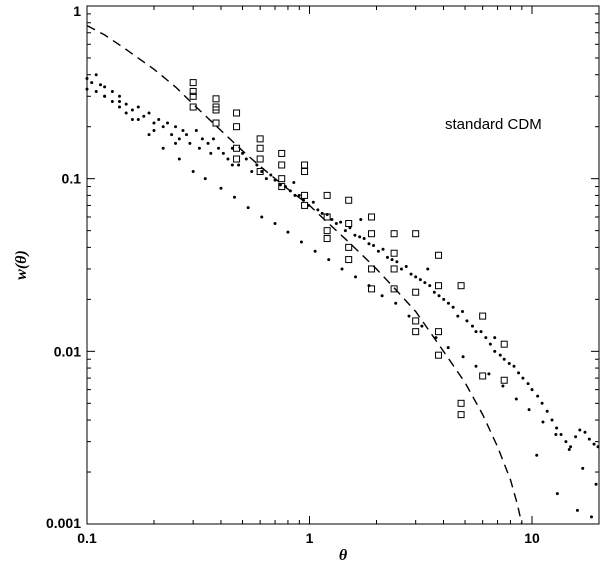  I want to click on x-tick-label: 0.1, so click(87, 538).